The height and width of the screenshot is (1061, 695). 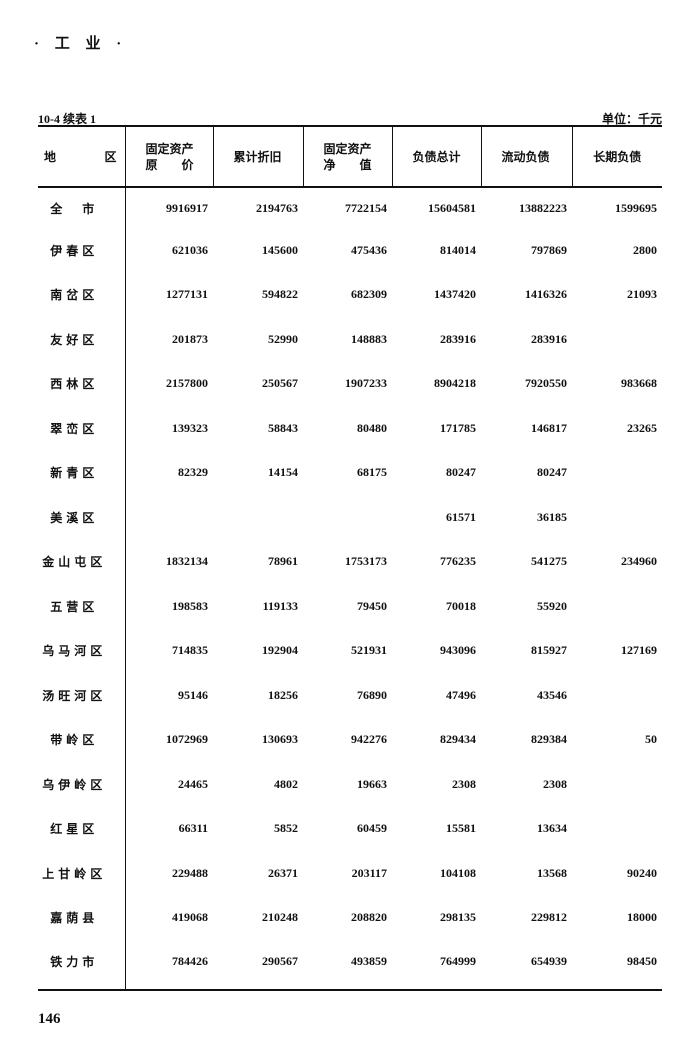 I want to click on value-cell: 192904, so click(x=280, y=650).